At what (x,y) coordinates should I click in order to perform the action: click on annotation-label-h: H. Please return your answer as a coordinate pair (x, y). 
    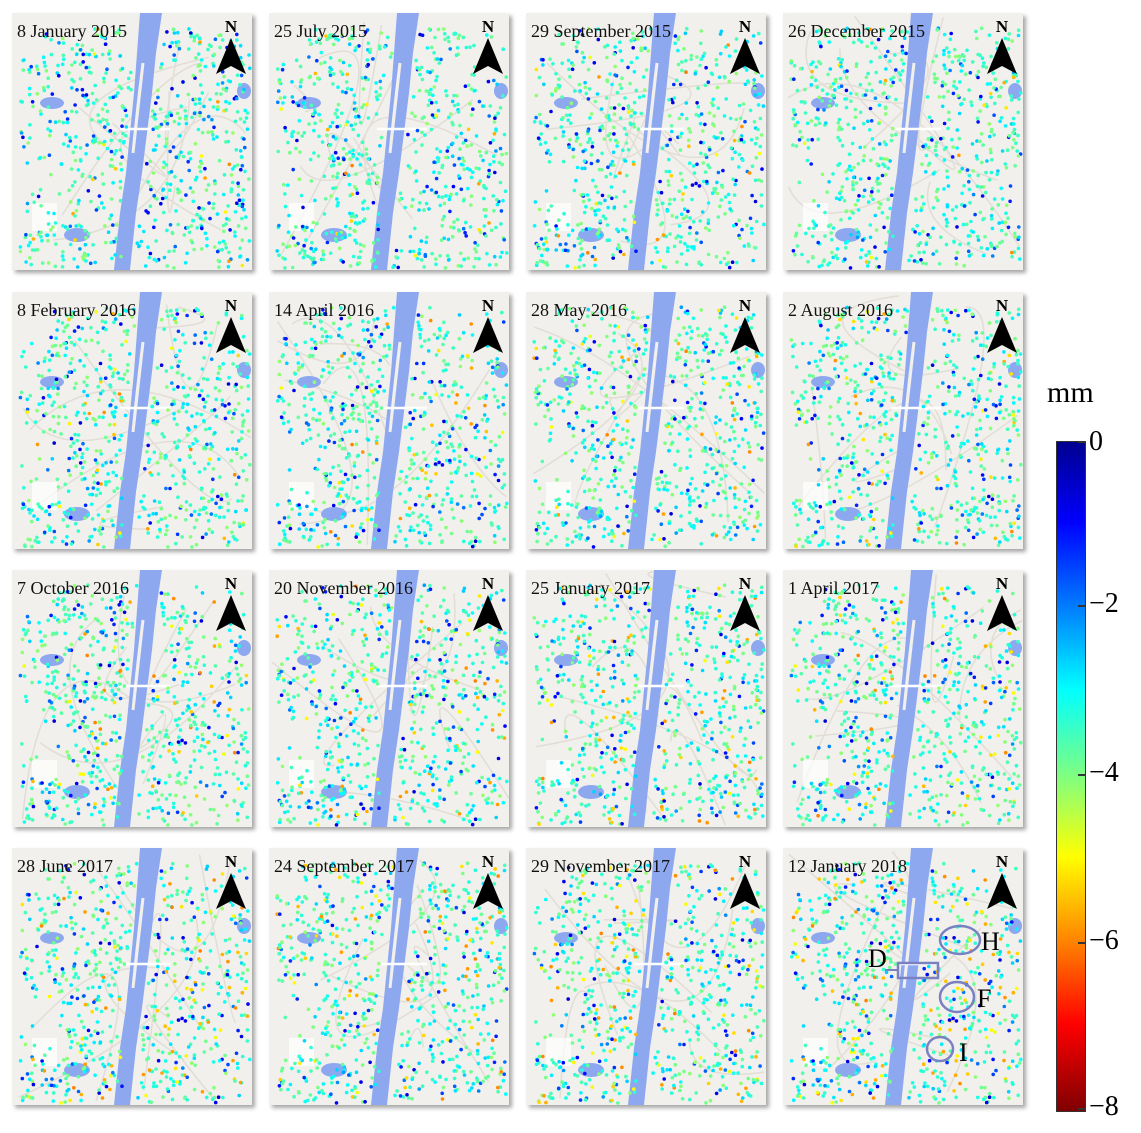
    Looking at the image, I should click on (990, 941).